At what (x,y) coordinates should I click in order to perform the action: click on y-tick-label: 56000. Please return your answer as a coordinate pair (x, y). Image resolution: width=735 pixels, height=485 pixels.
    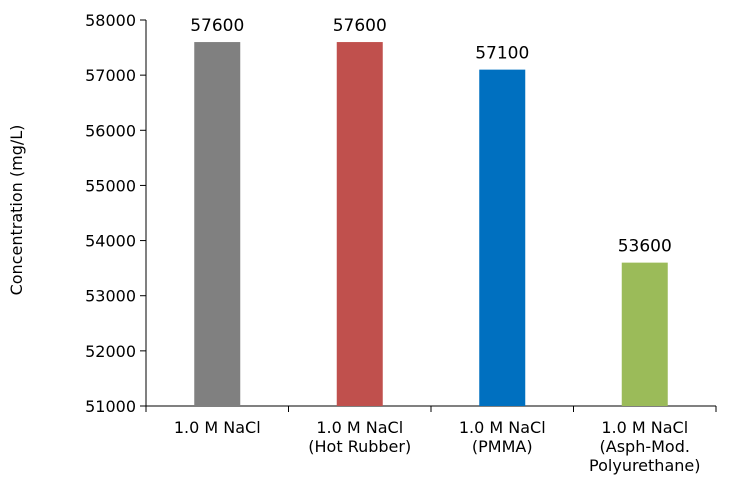
    Looking at the image, I should click on (110, 130).